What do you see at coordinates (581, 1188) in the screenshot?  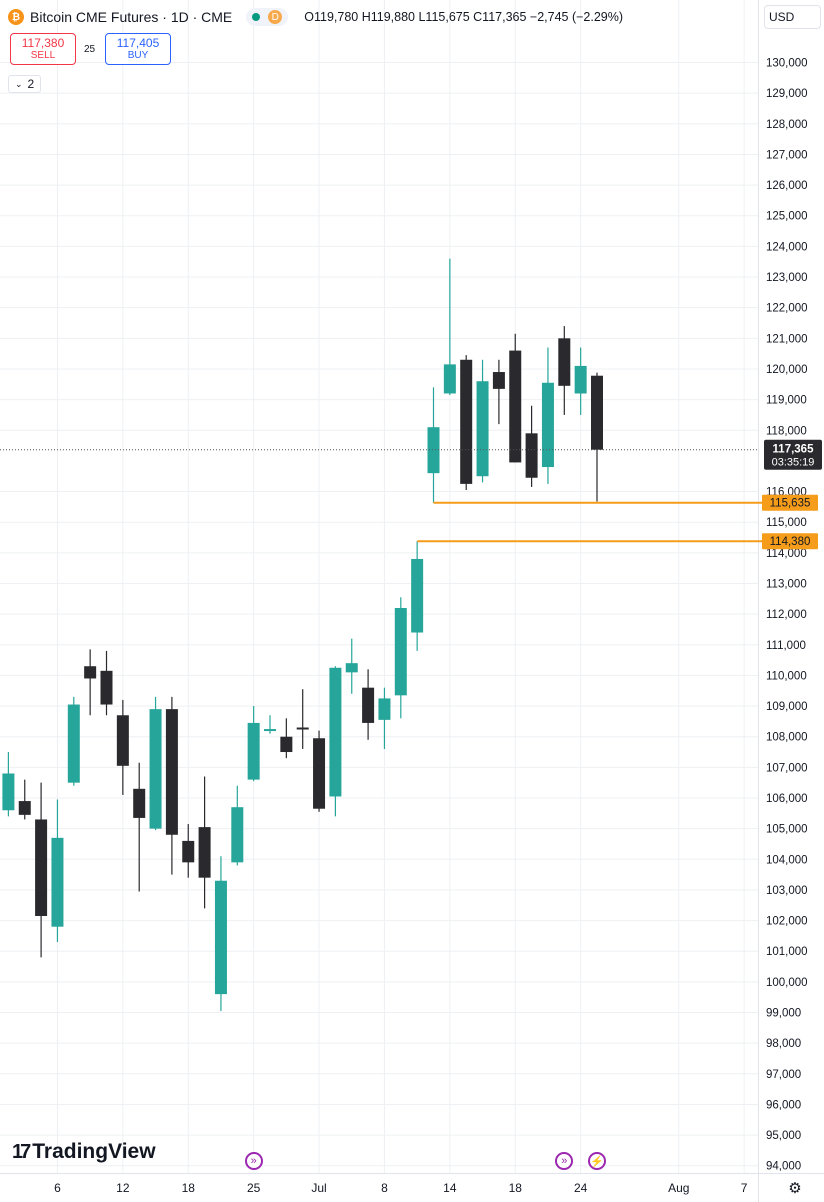 I see `time-tick-label: 24` at bounding box center [581, 1188].